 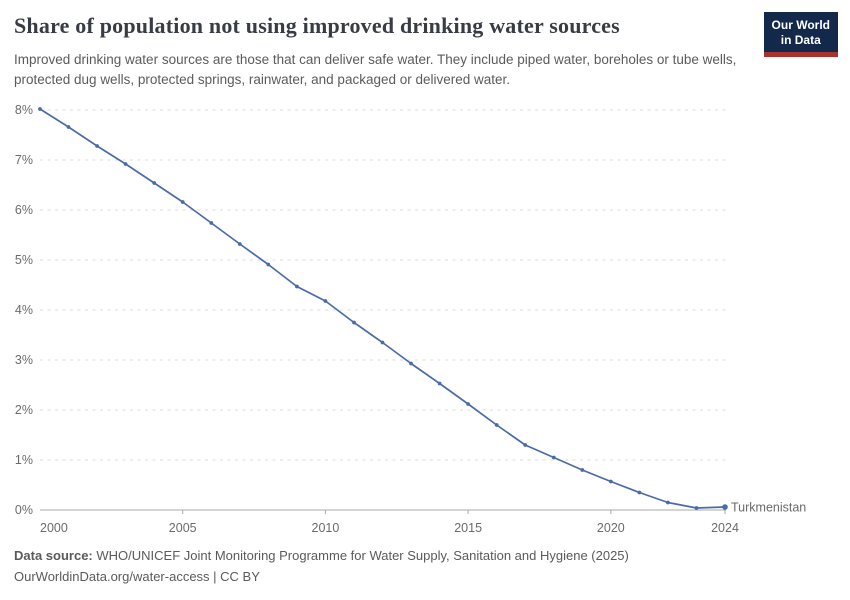 I want to click on y-axis-label: 0%, so click(x=24, y=510).